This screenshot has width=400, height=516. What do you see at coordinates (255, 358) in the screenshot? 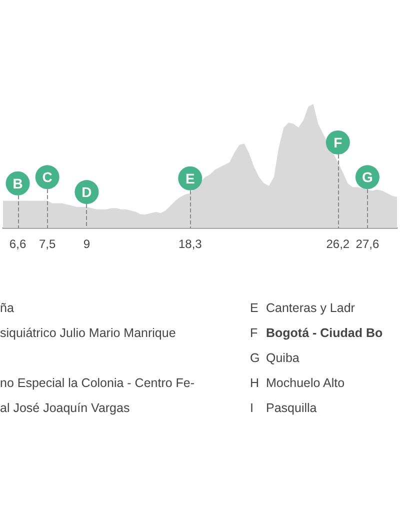
I see `text: G` at bounding box center [255, 358].